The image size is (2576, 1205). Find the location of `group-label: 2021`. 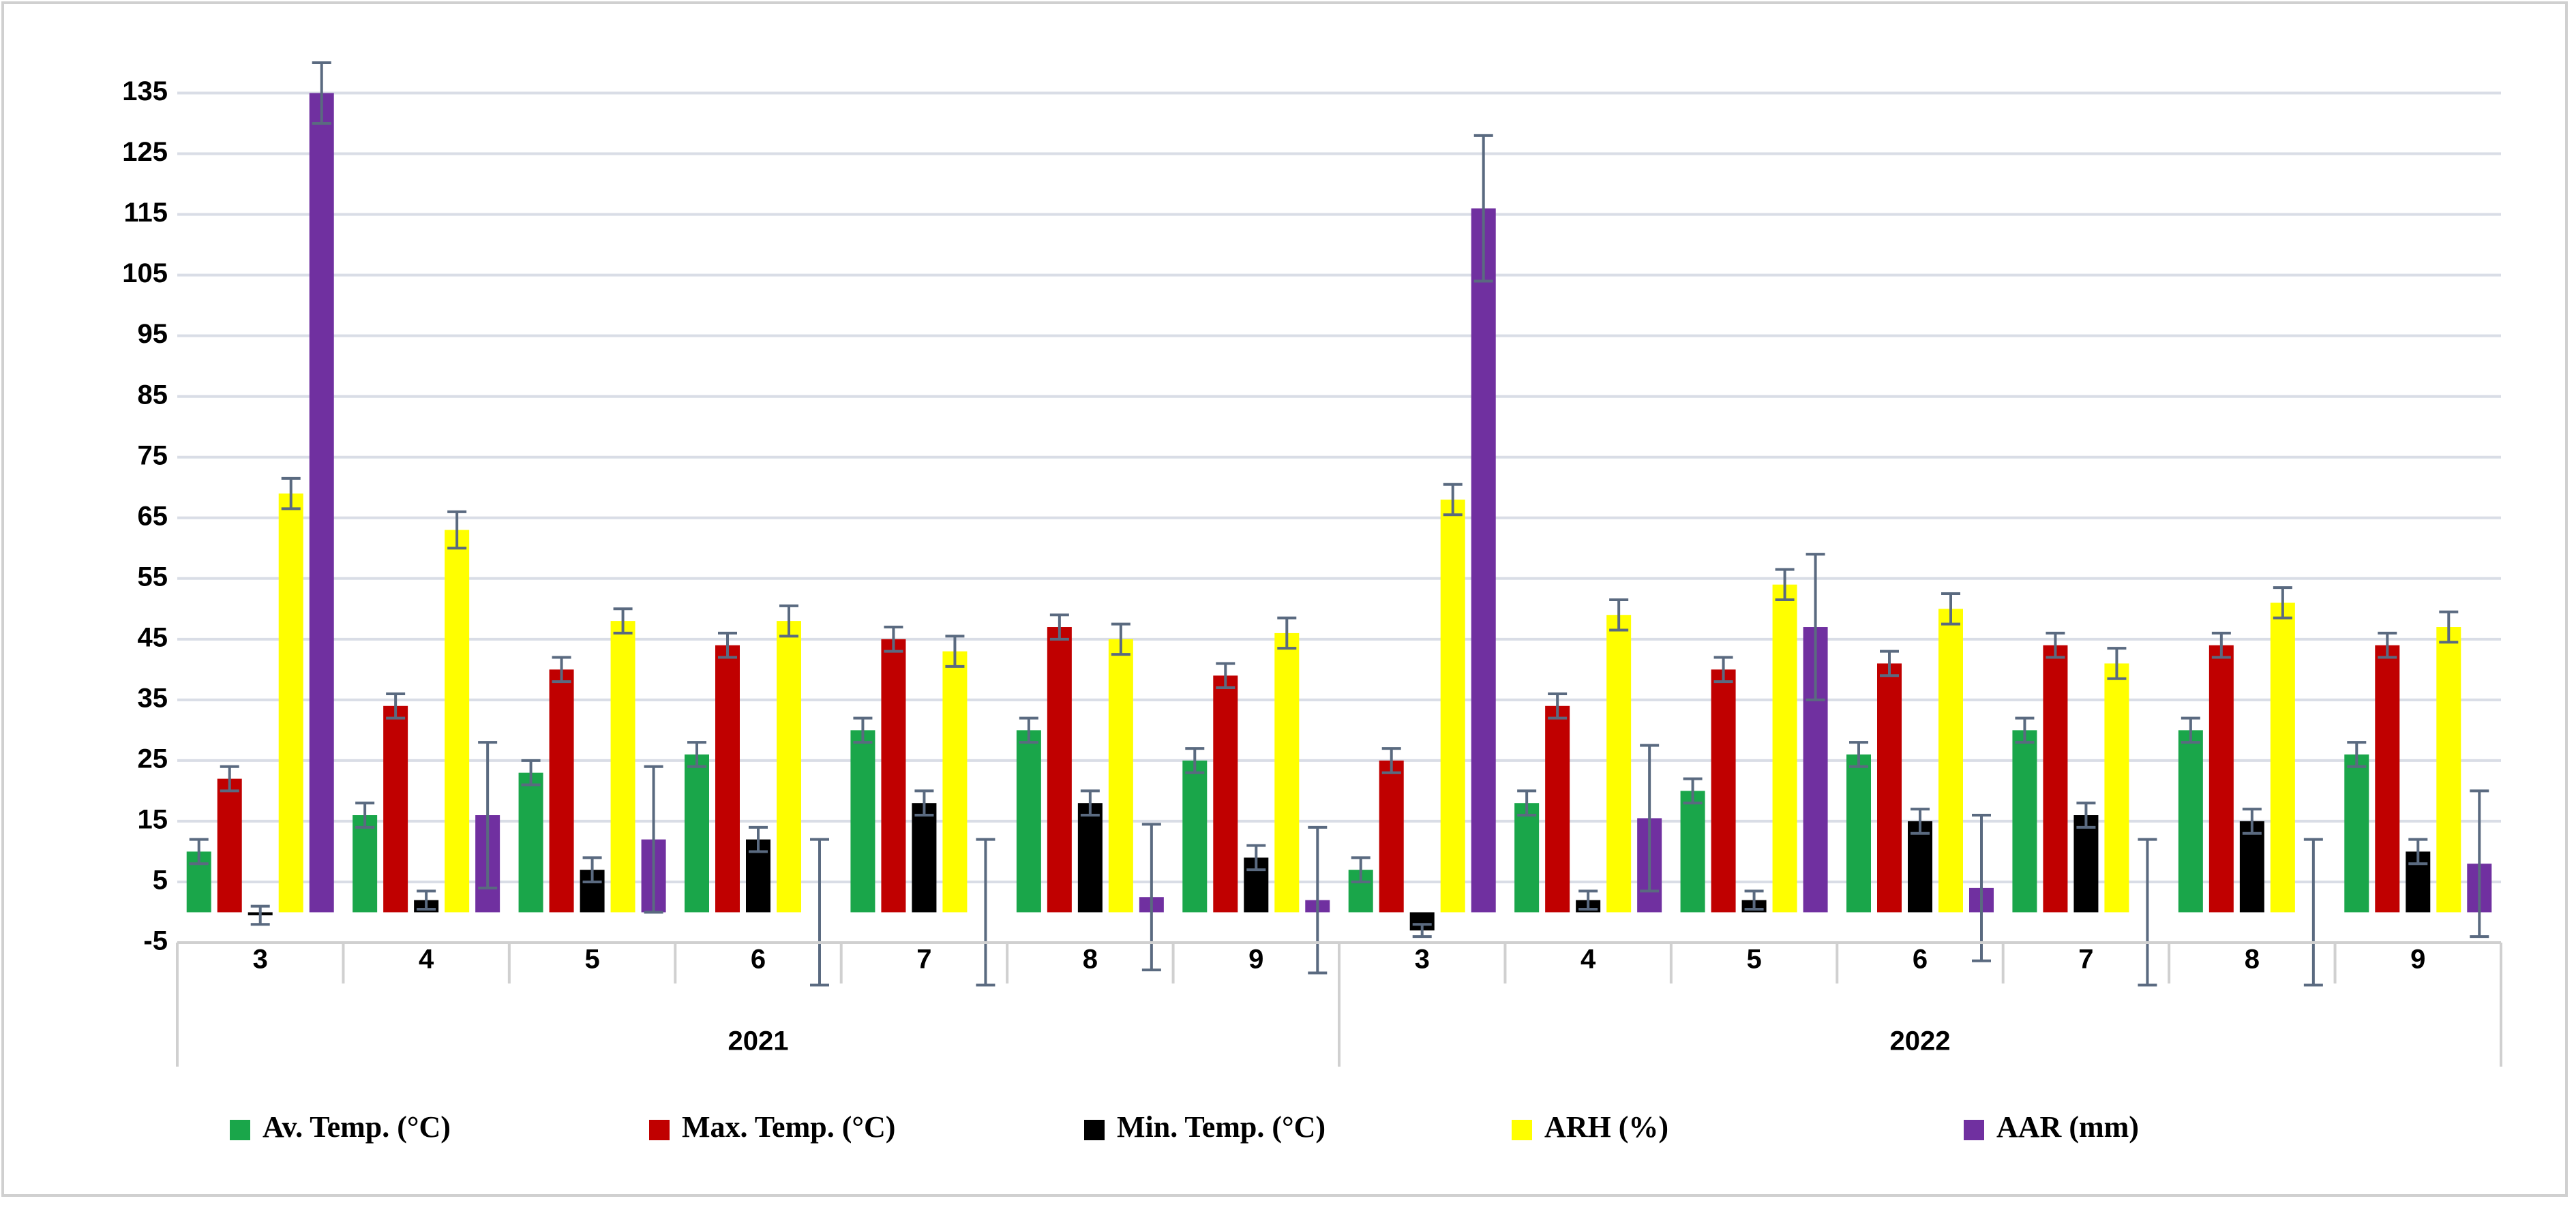

group-label: 2021 is located at coordinates (758, 1041).